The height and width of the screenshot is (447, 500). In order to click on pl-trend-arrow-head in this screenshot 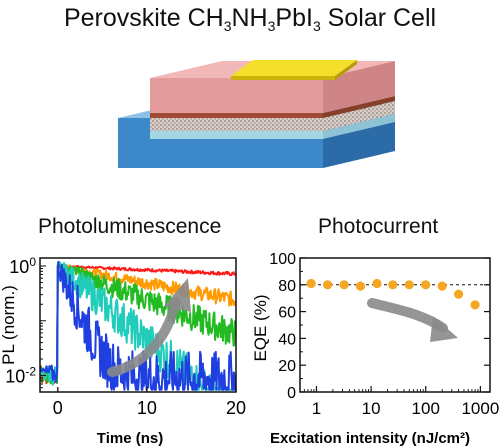, I will do `click(177, 295)`.